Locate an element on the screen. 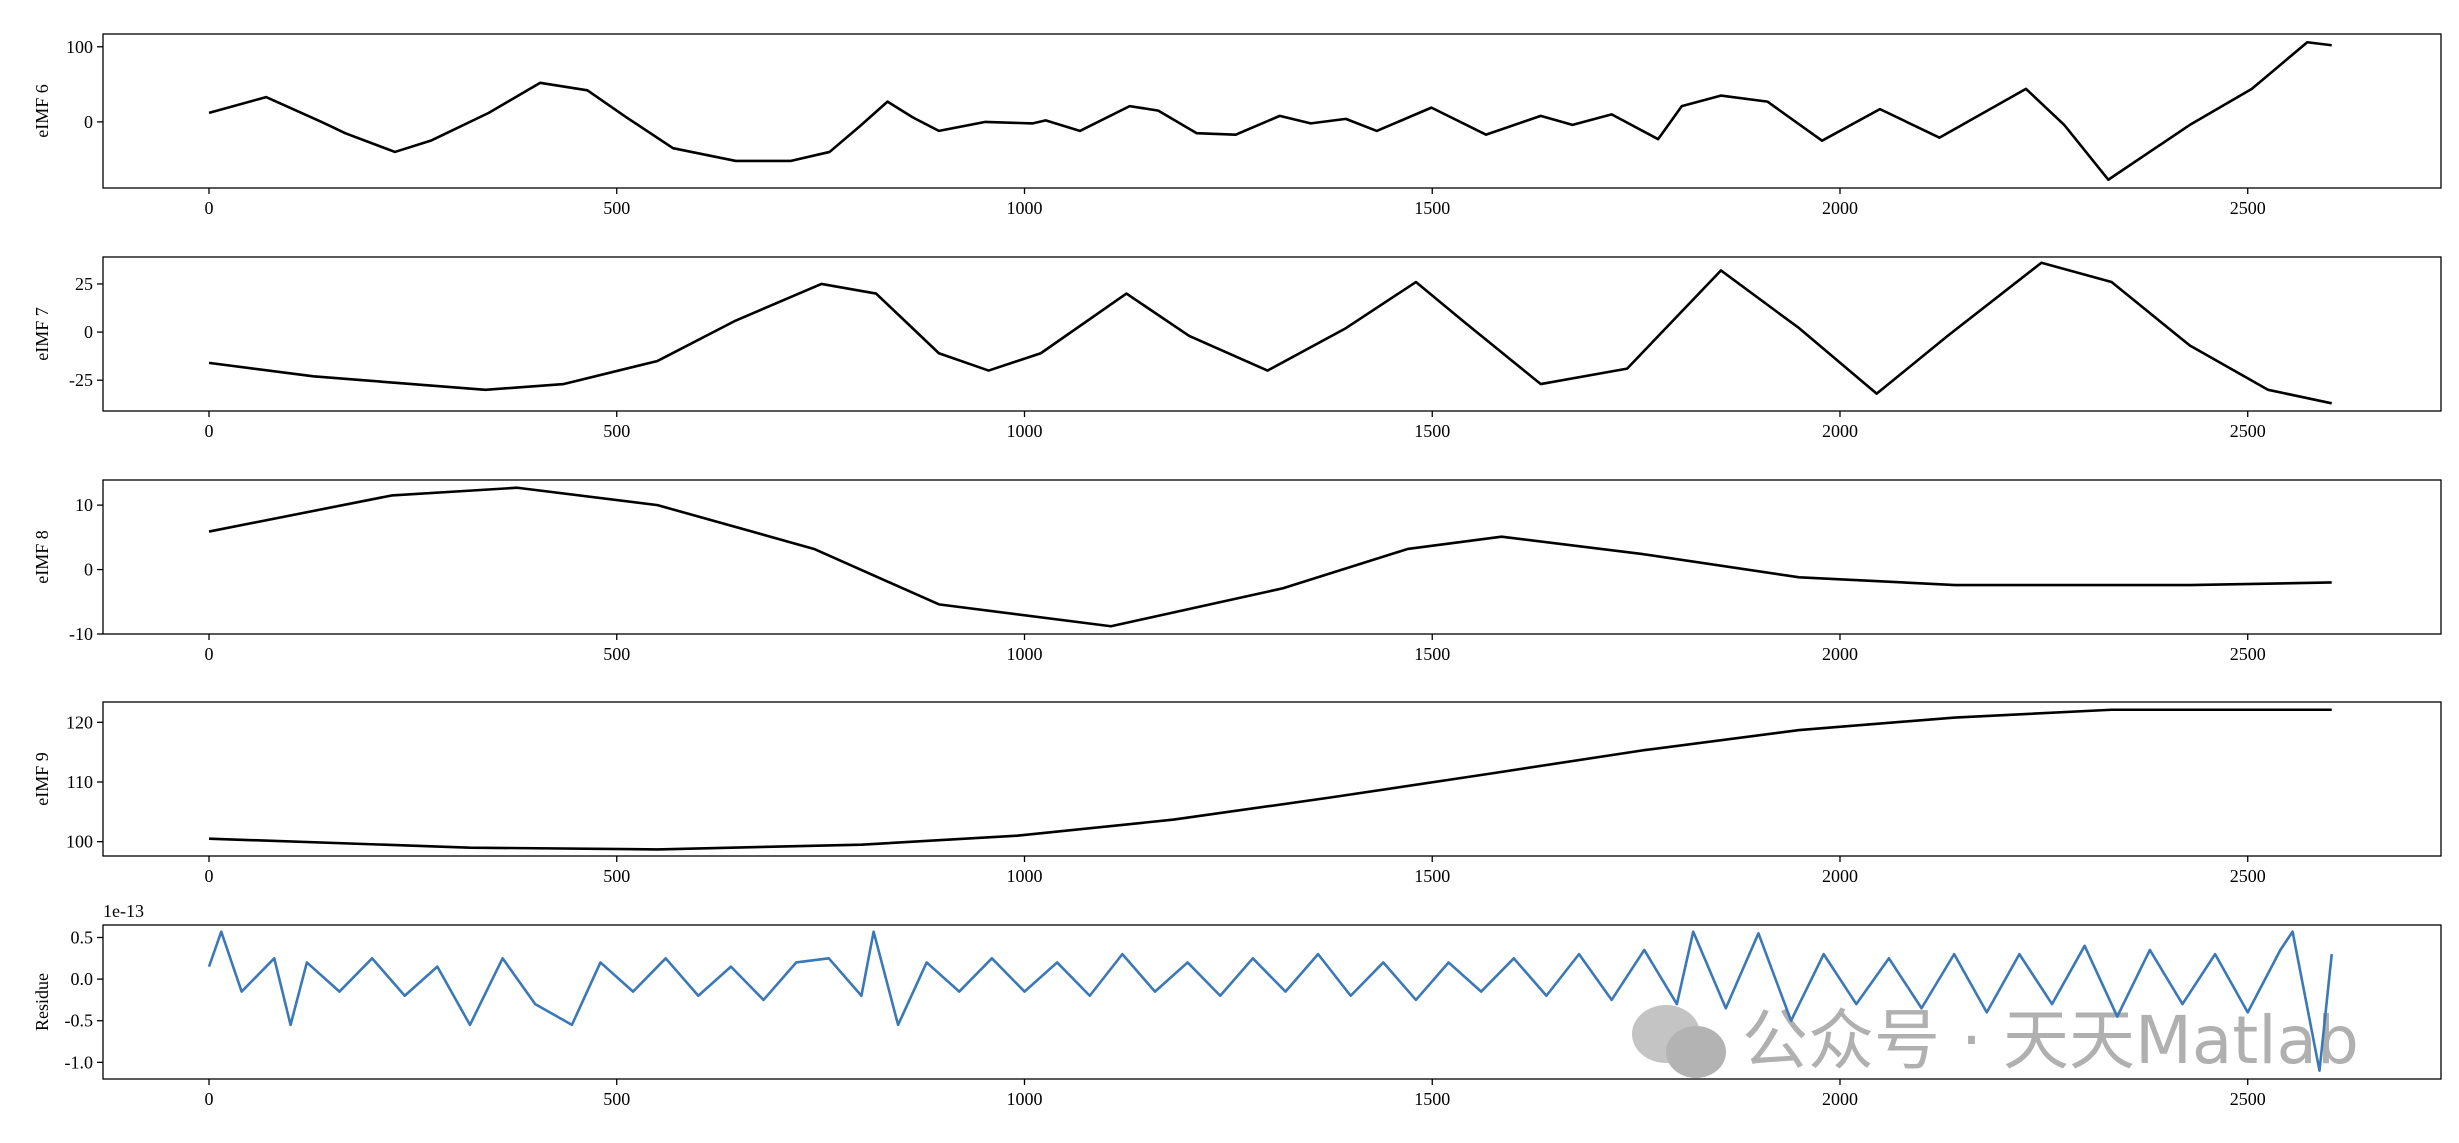  y-tick-label: 0.0 is located at coordinates (82, 979).